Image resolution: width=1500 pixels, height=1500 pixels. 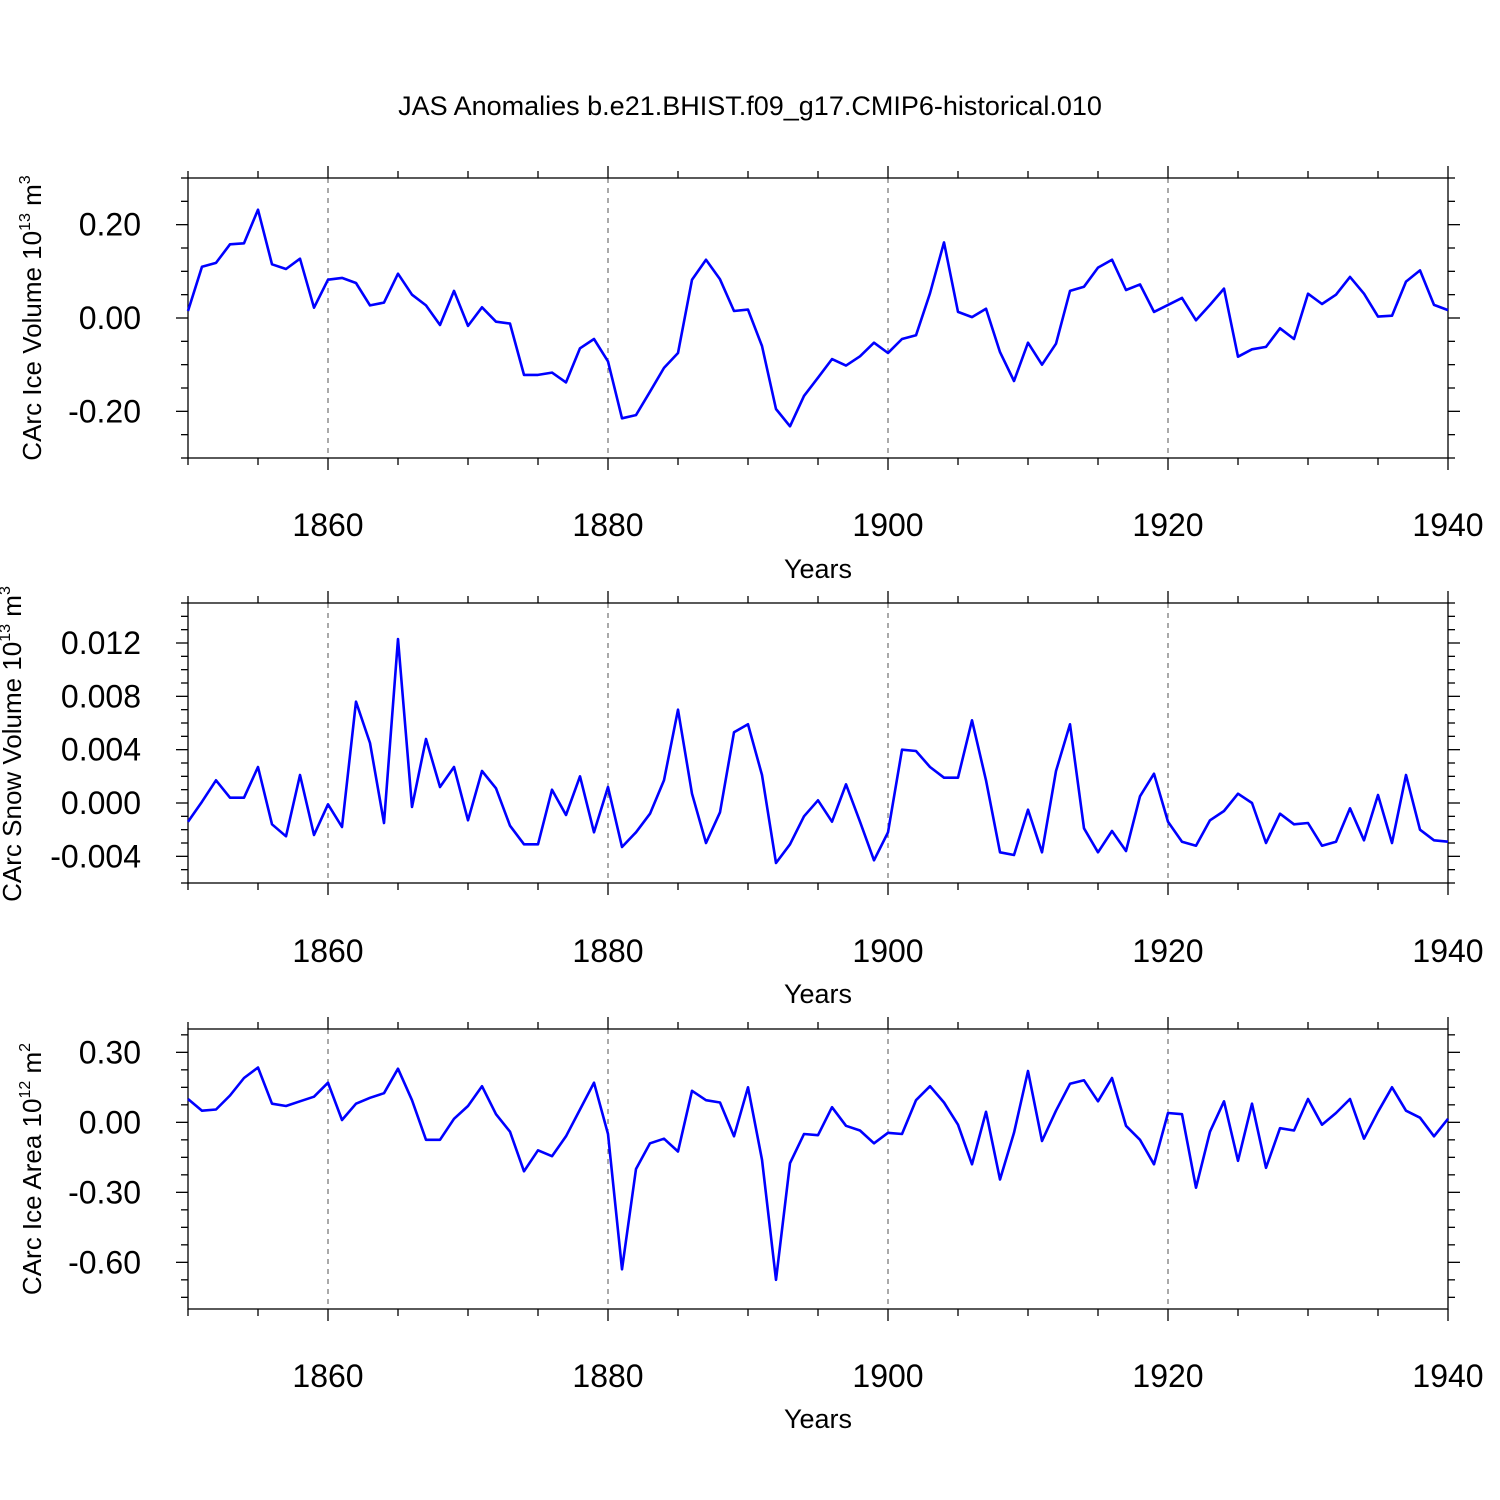 I want to click on snow-volume-series-line, so click(x=817, y=751).